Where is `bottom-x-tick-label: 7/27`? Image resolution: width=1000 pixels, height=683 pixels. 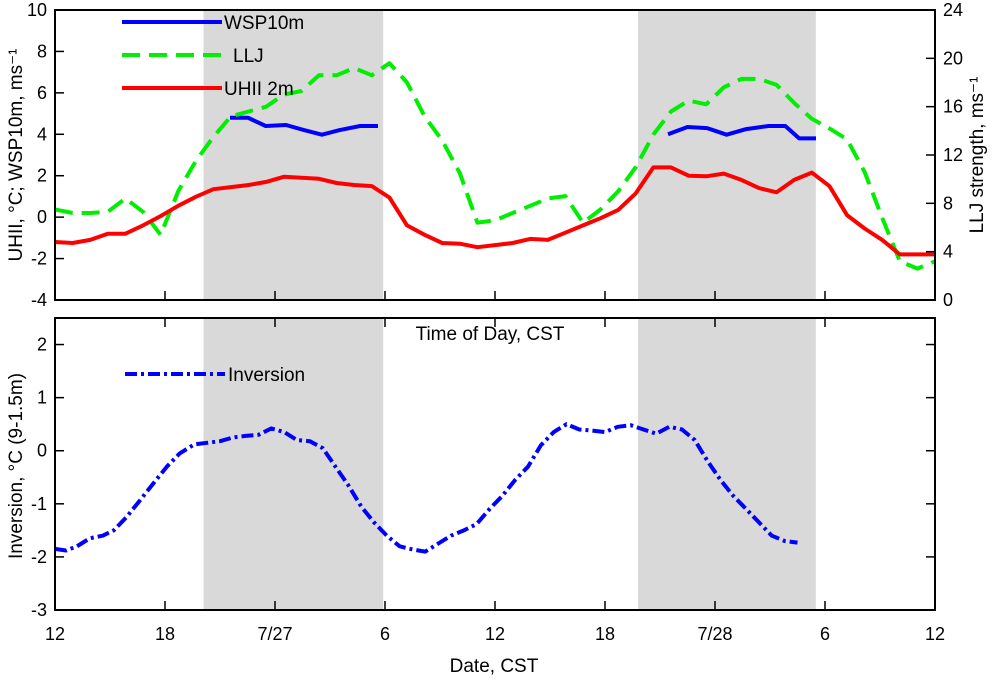
bottom-x-tick-label: 7/27 is located at coordinates (274, 634).